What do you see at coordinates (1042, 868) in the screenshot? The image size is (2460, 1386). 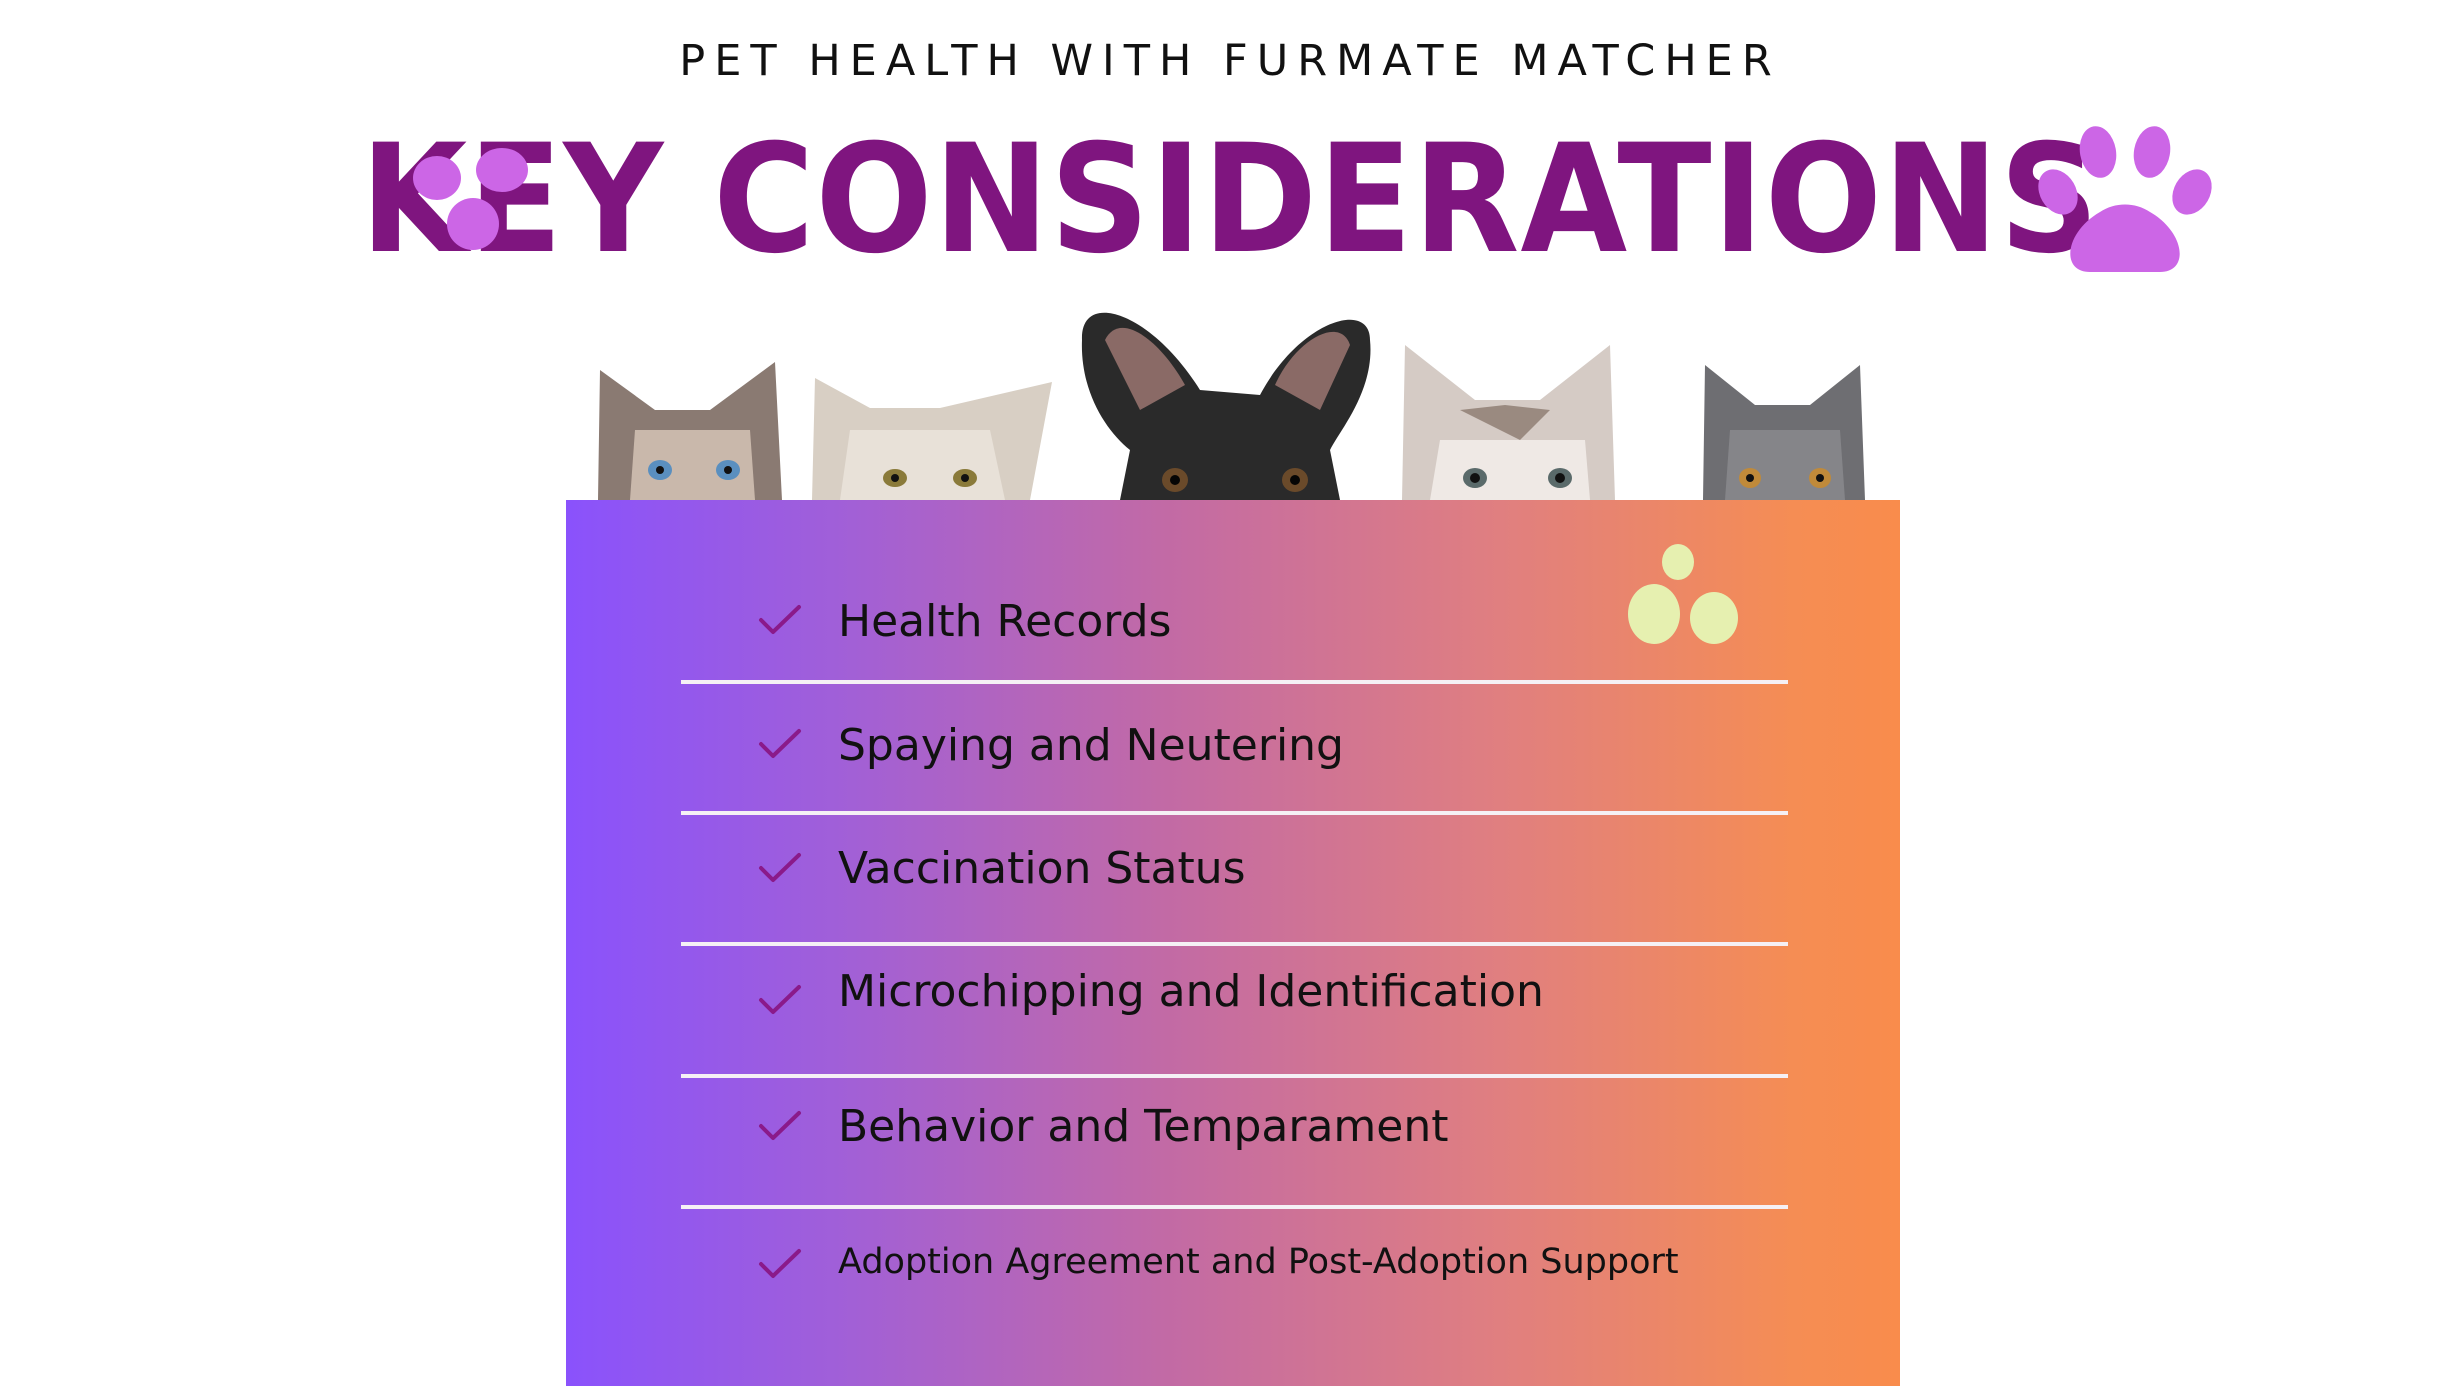 I see `item-label: Vaccination Status` at bounding box center [1042, 868].